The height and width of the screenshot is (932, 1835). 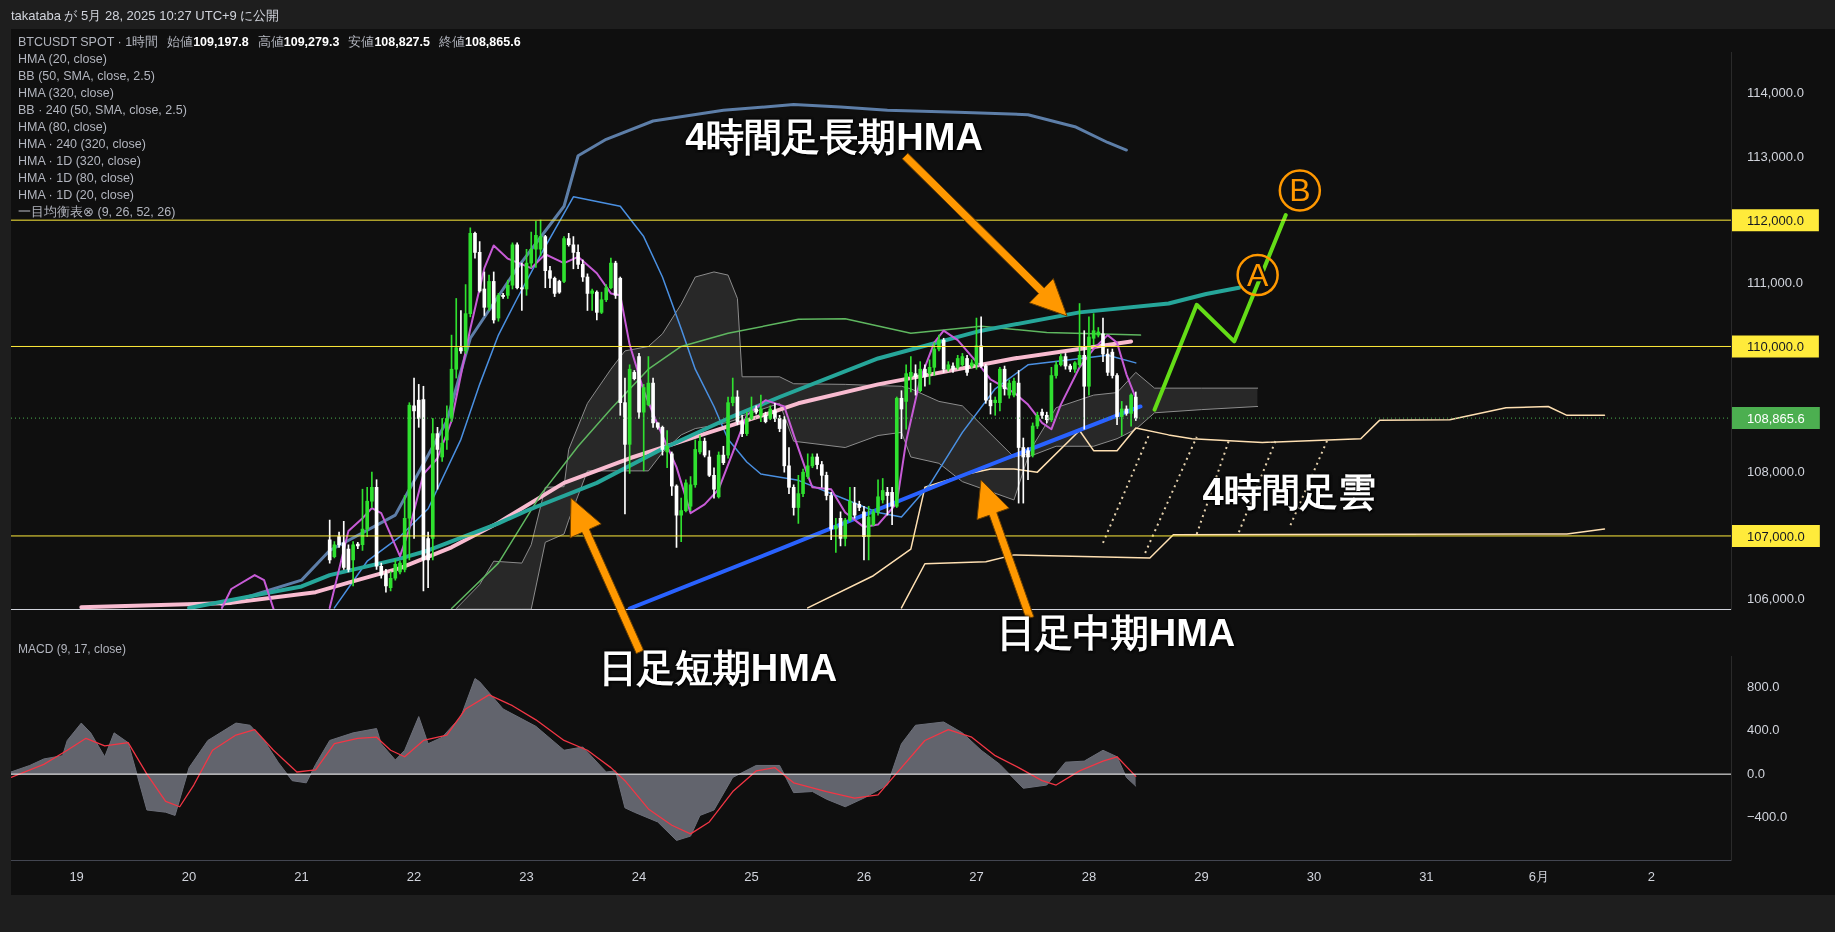 What do you see at coordinates (63, 127) in the screenshot?
I see `annotation: HMA (80, close)` at bounding box center [63, 127].